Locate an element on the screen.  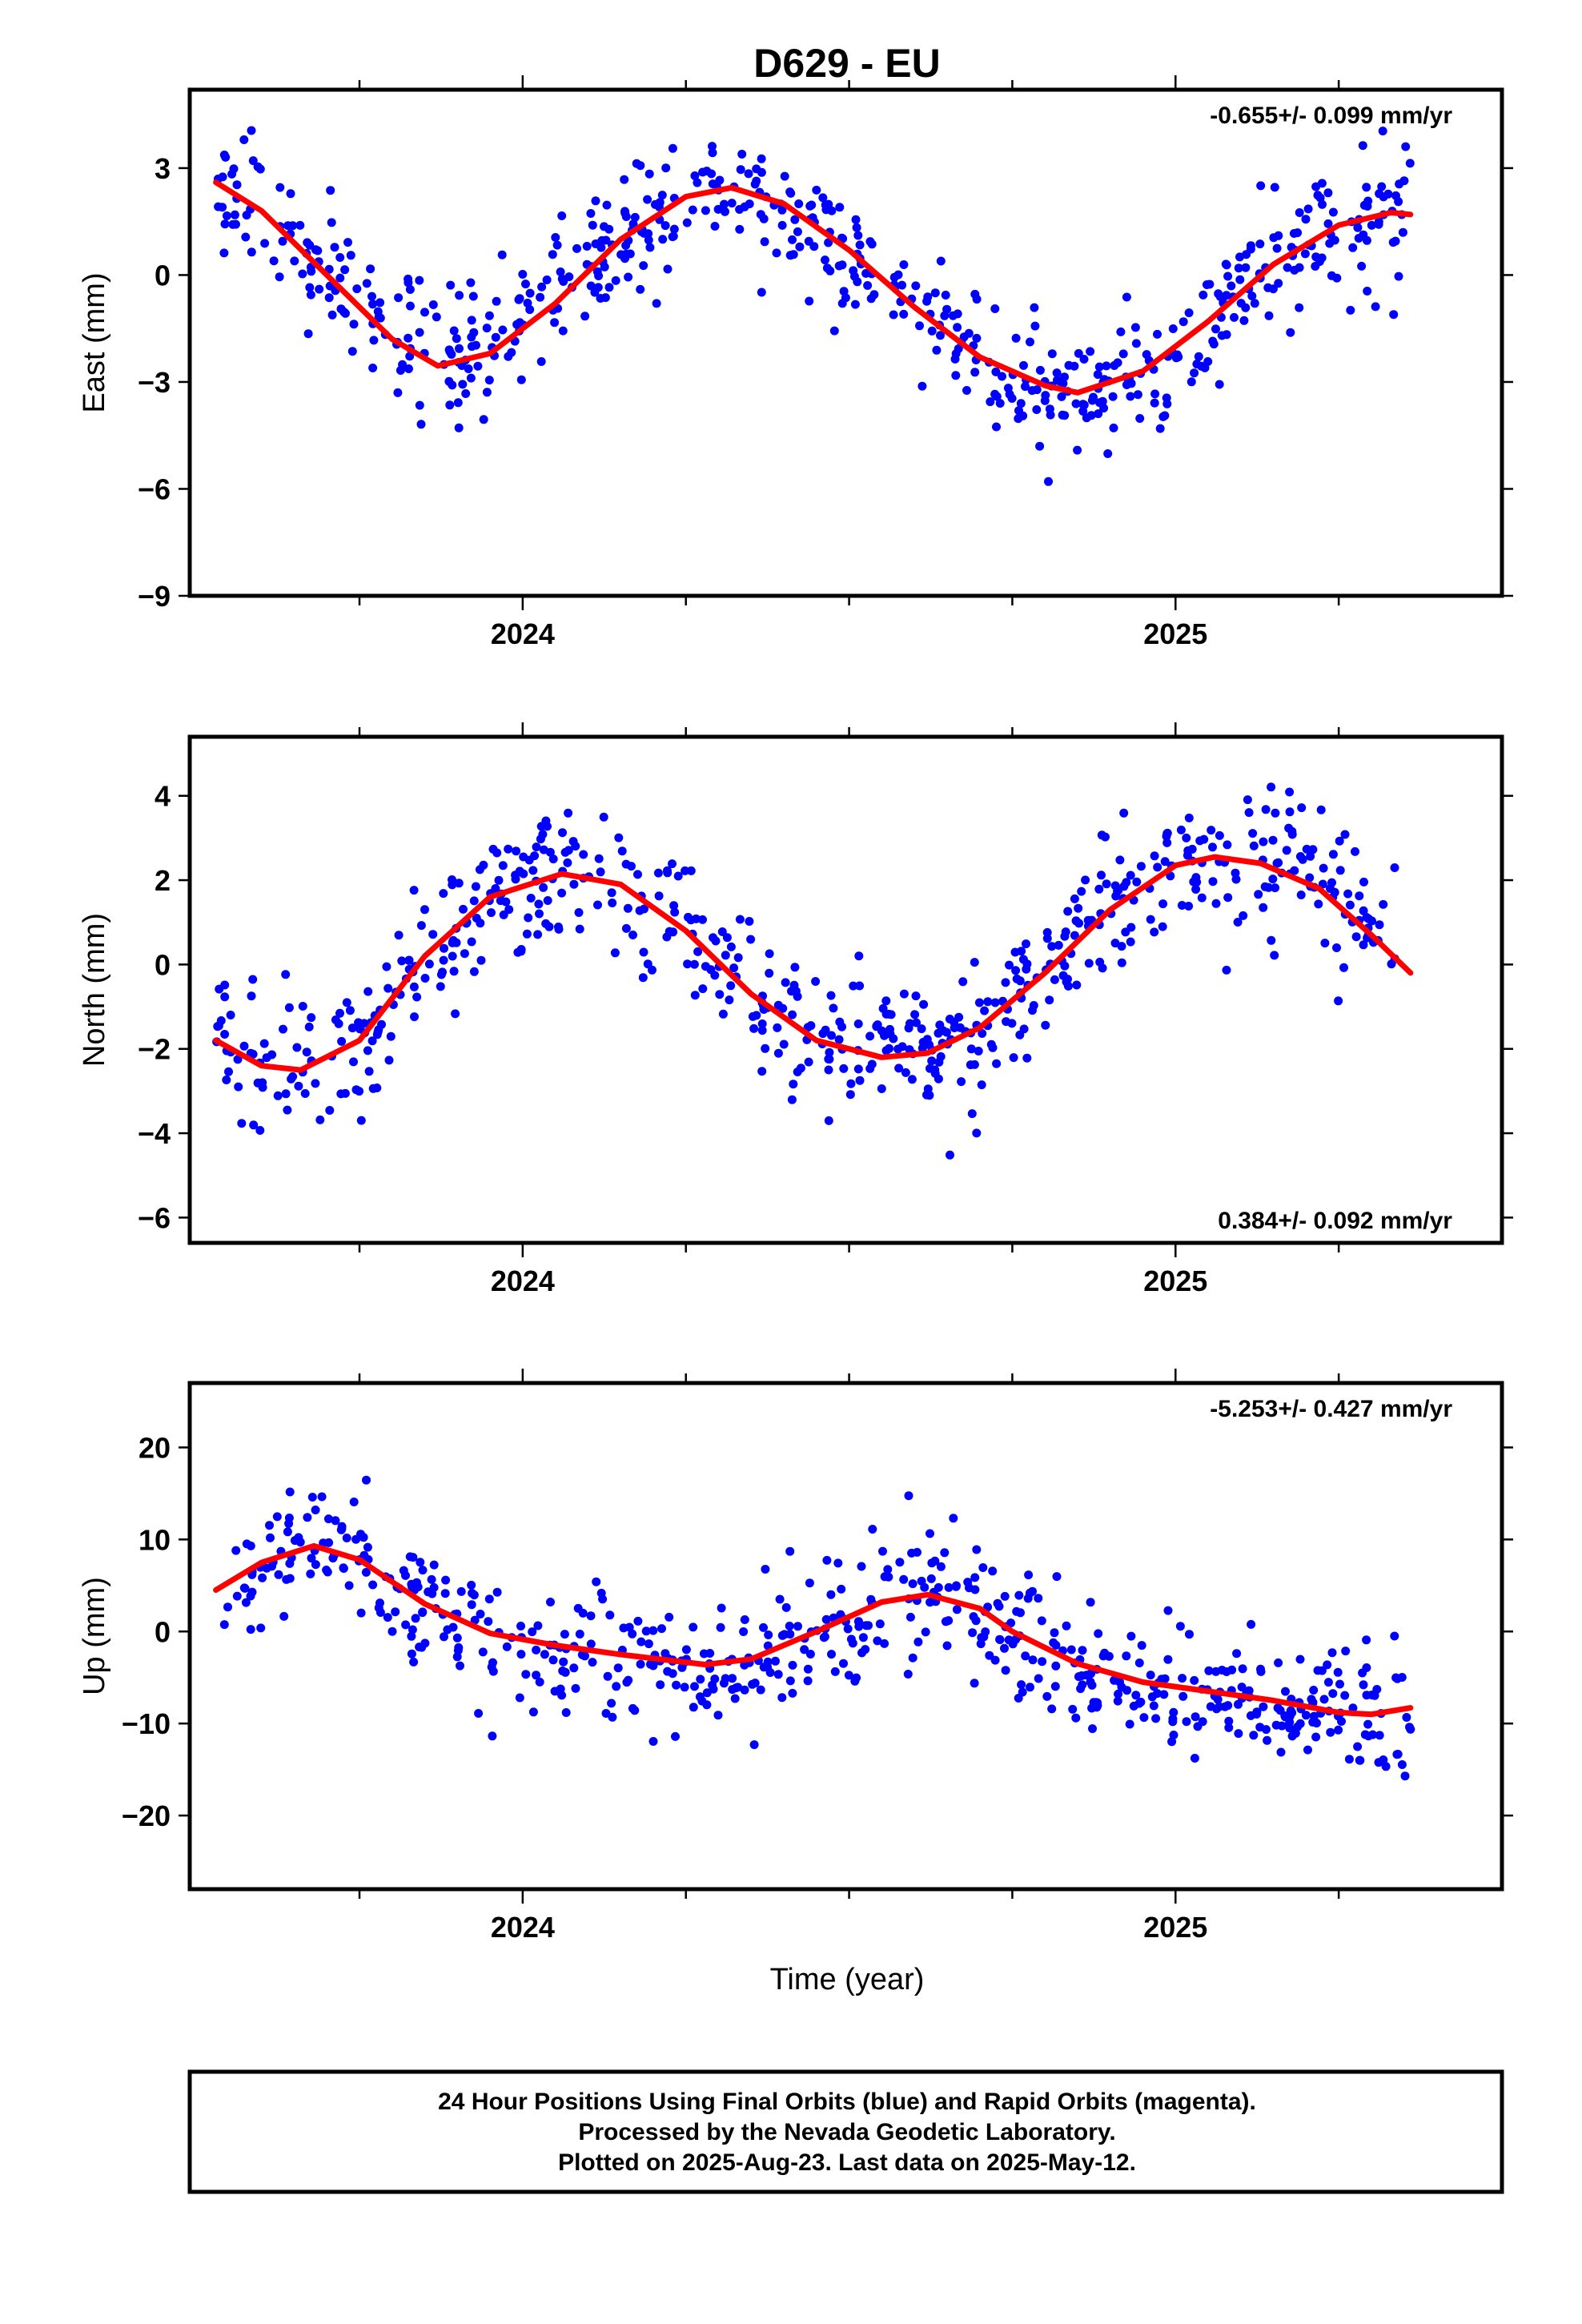
y-tick-label: −20 is located at coordinates (146, 1815).